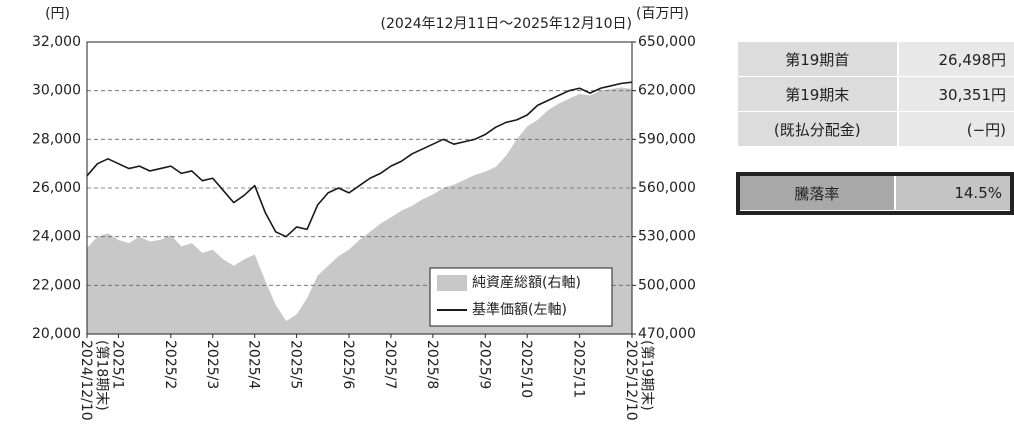  Describe the element at coordinates (117, 364) in the screenshot. I see `x-tick-label: 2025/1` at that location.